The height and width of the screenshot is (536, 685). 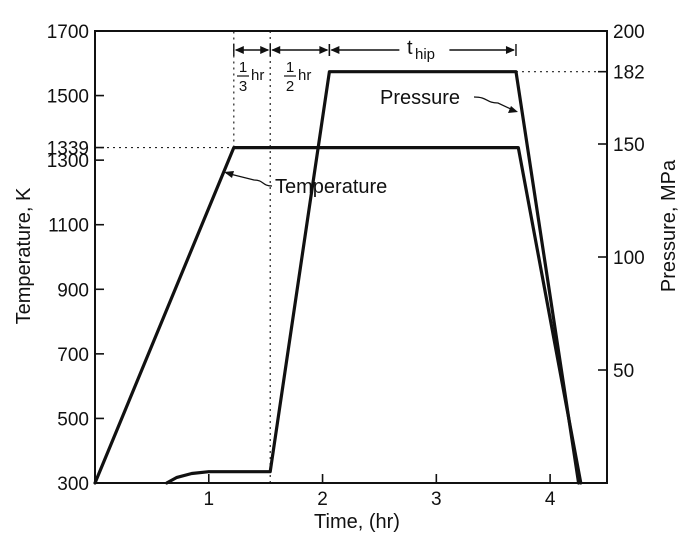 I want to click on y-right-tick-label: 200, so click(x=629, y=32).